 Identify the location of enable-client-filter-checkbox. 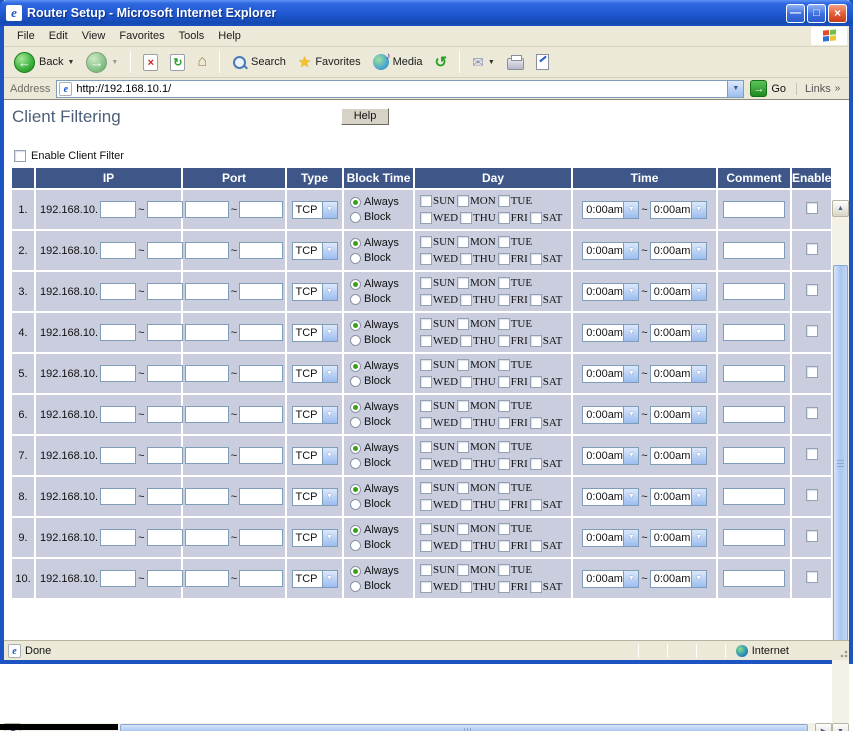
(20, 156).